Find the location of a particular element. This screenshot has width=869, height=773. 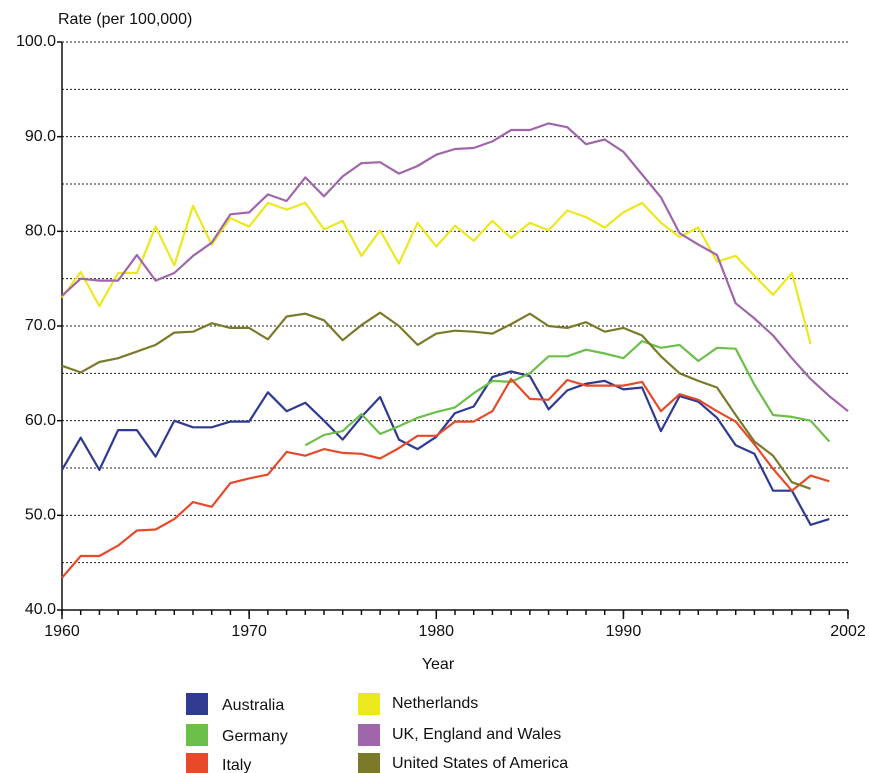

y-tick-label: 70.0 is located at coordinates (40, 325).